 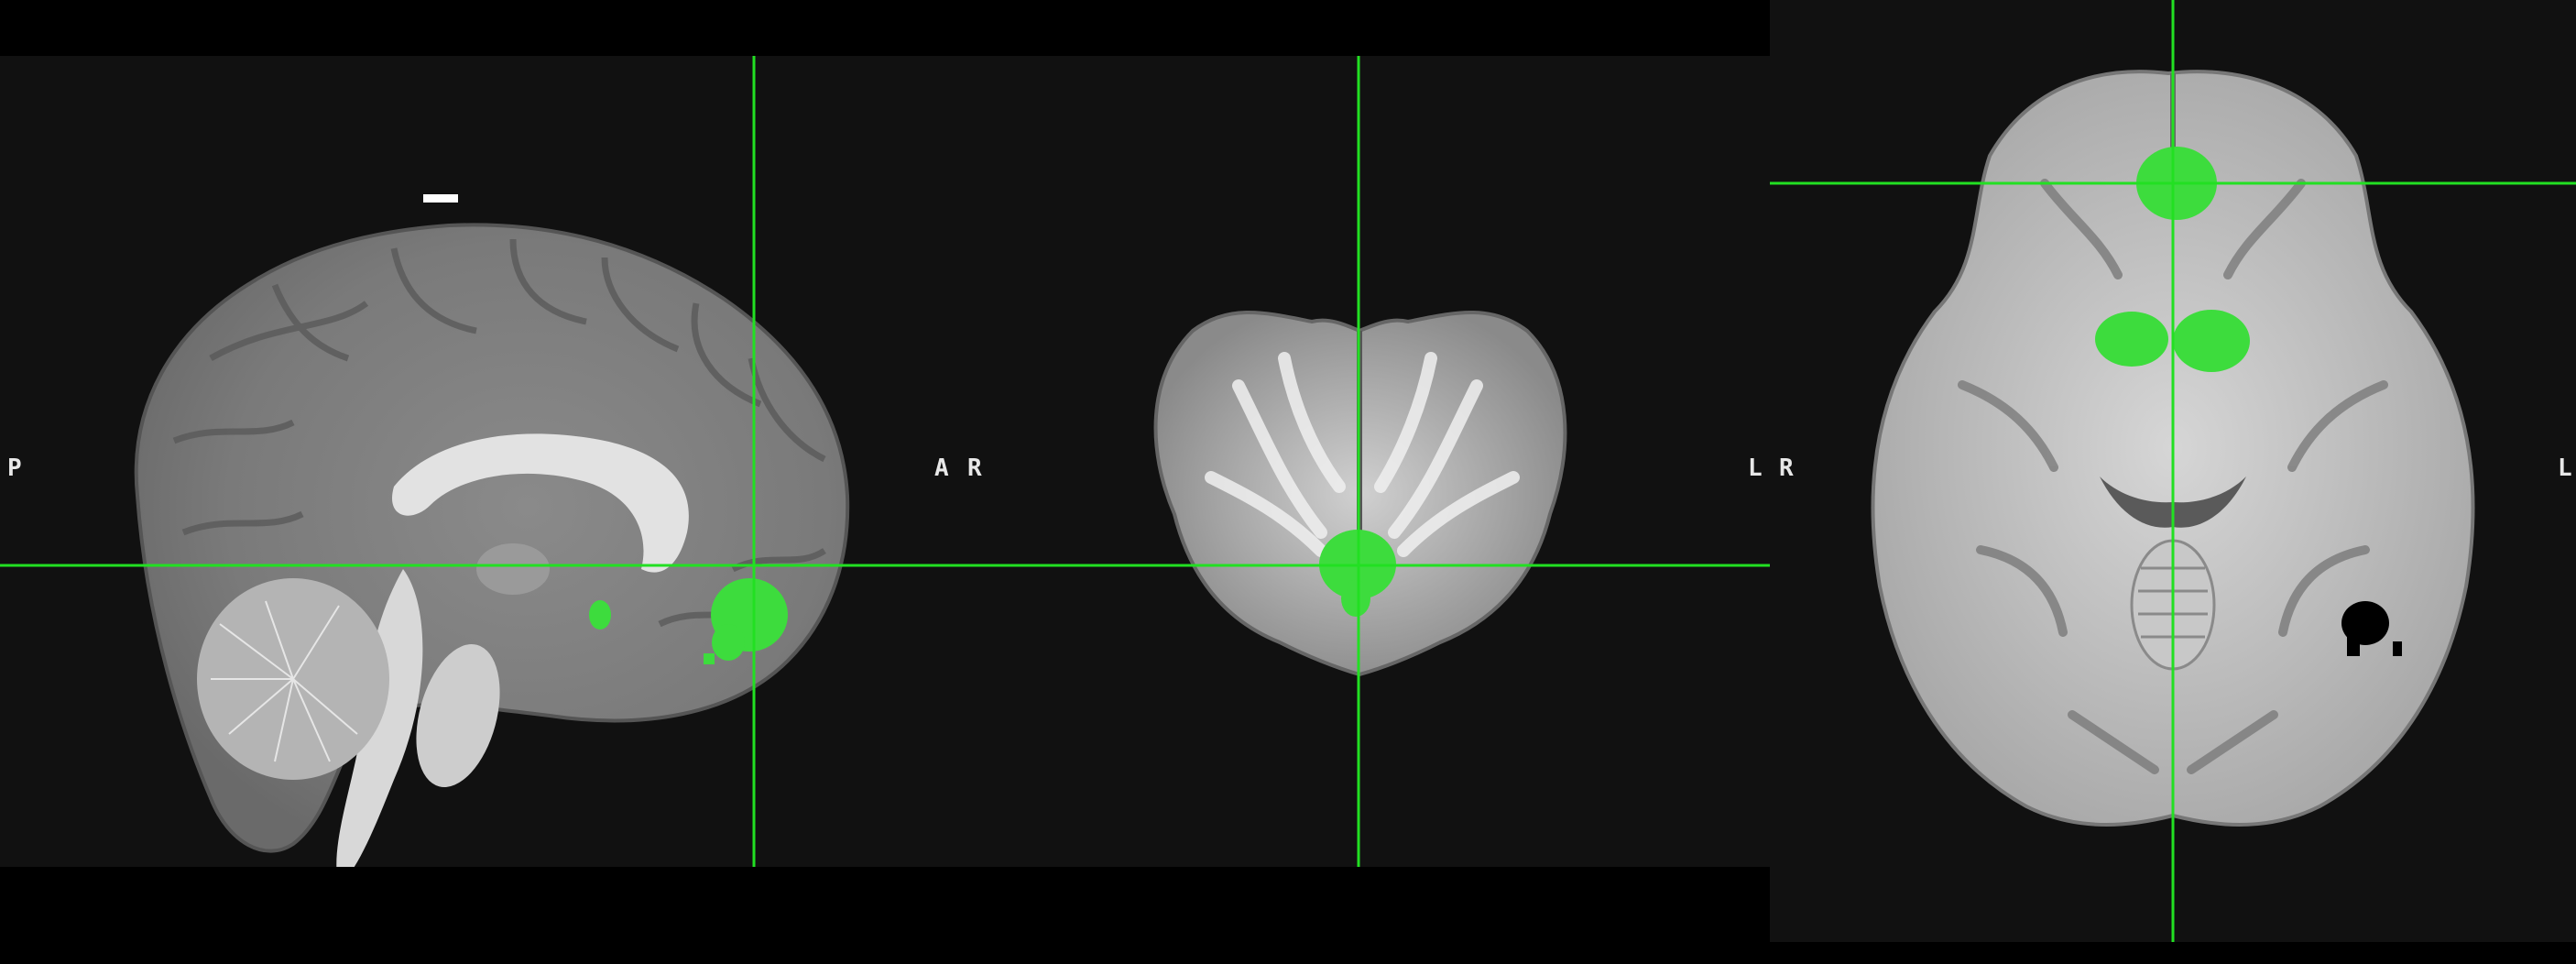 I want to click on sagittal-activation-cluster, so click(x=689, y=621).